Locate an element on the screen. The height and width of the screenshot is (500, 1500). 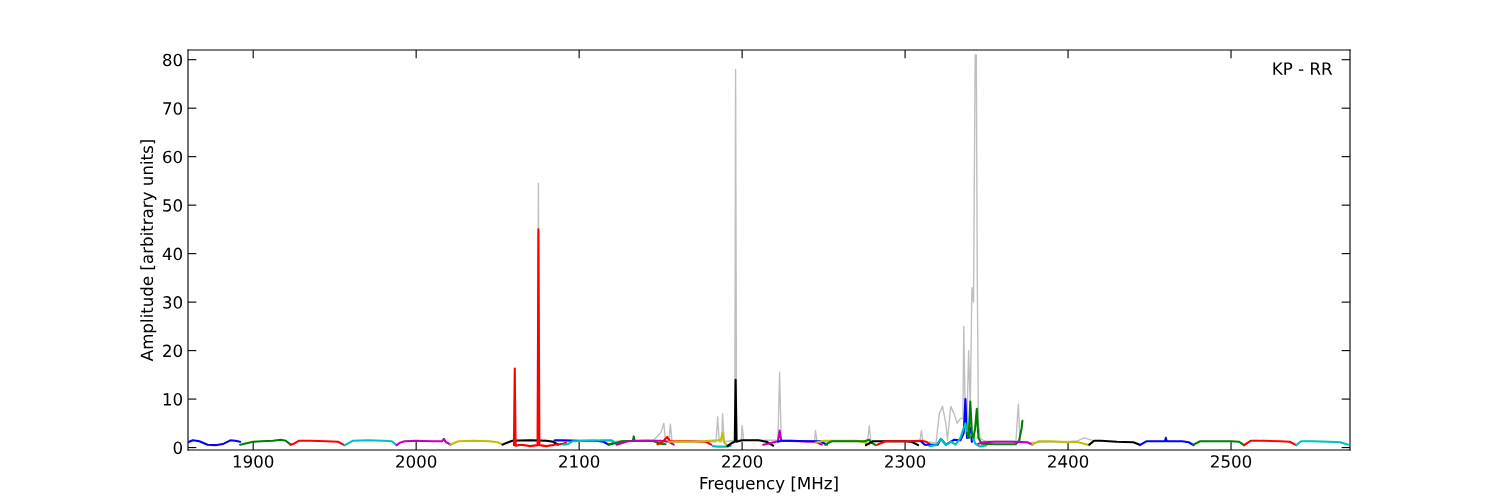
y-tick-label: 30 is located at coordinates (173, 302).